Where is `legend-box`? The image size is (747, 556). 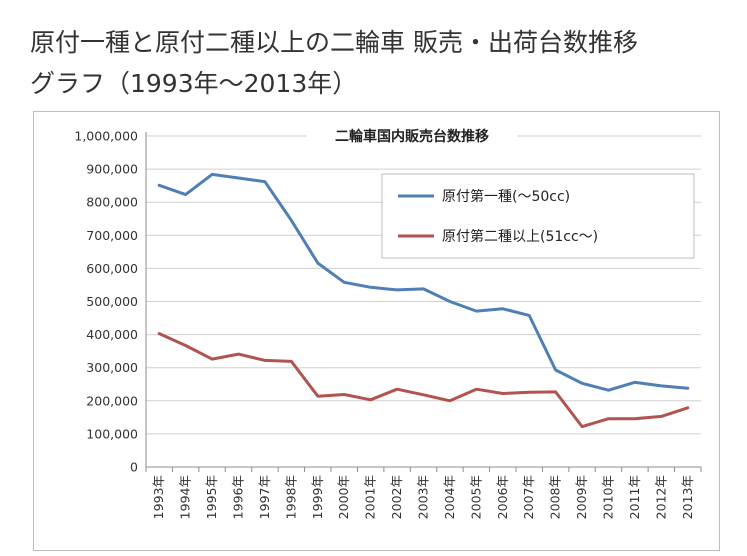
legend-box is located at coordinates (538, 216).